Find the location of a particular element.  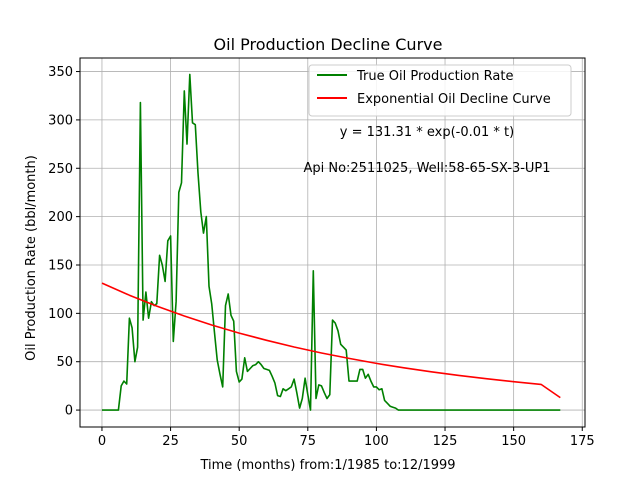

x-tick-label: 125 is located at coordinates (445, 441).